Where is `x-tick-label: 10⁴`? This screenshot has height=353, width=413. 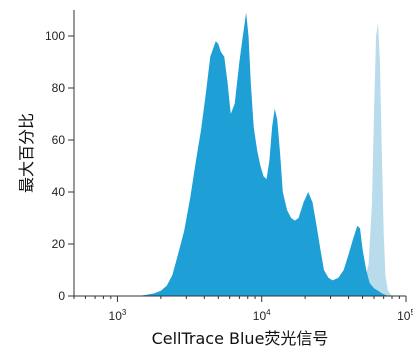
x-tick-label: 10⁴ is located at coordinates (262, 315).